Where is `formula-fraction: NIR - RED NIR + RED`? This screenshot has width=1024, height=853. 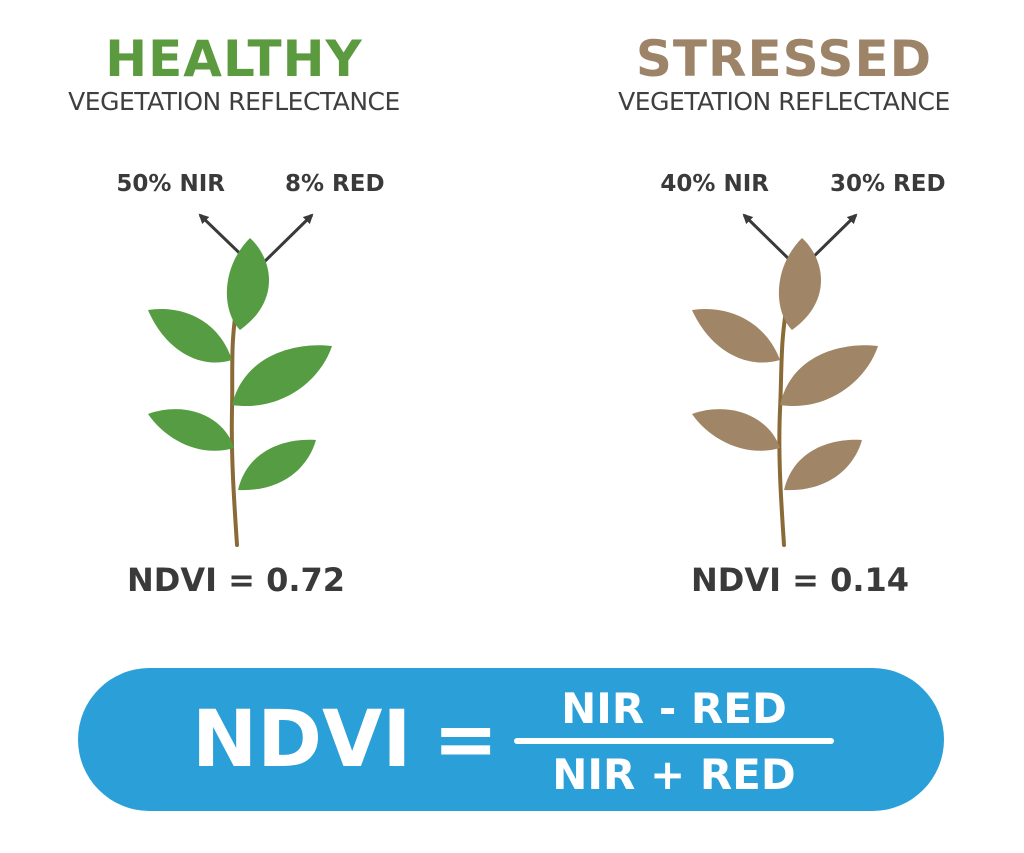 formula-fraction: NIR - RED NIR + RED is located at coordinates (674, 740).